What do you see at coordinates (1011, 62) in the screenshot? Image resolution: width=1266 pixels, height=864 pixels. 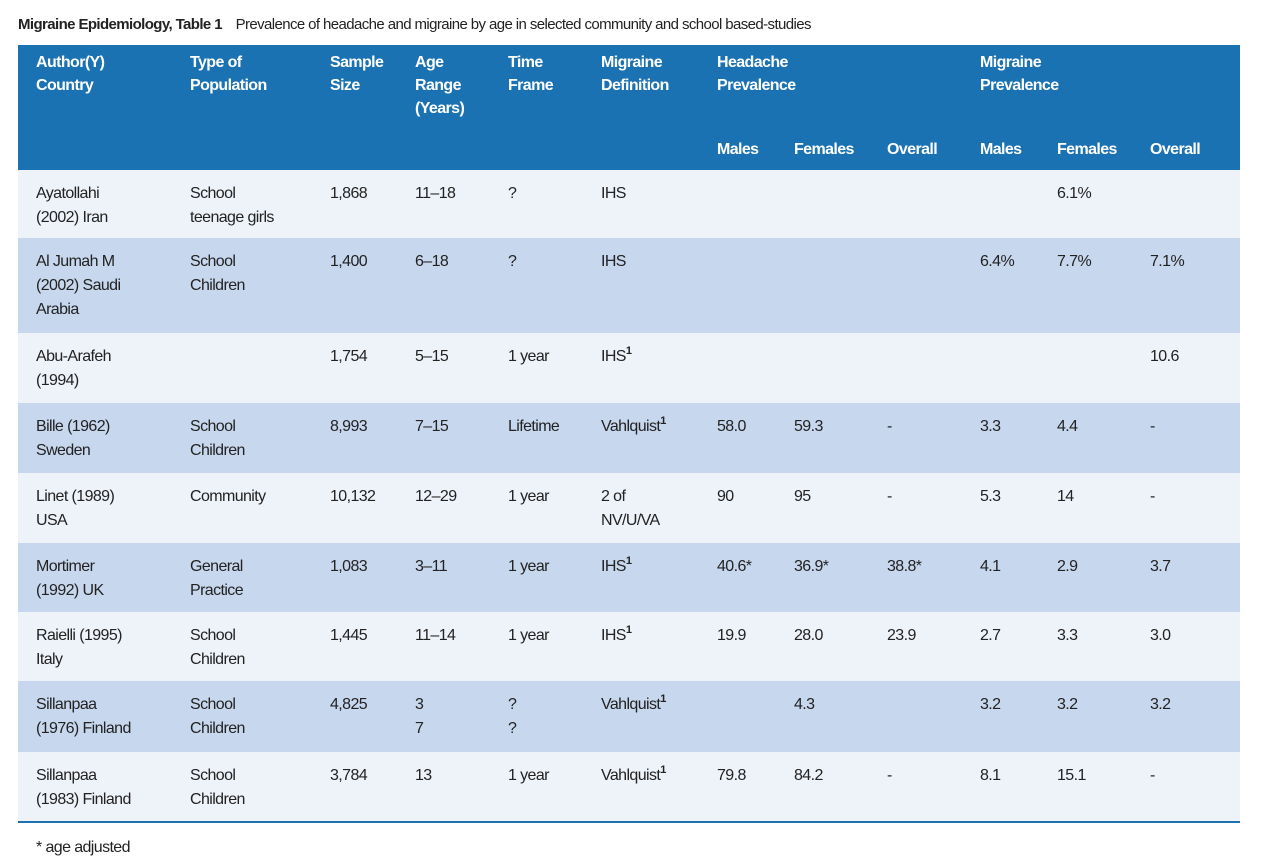 I see `group-header: Migraine` at bounding box center [1011, 62].